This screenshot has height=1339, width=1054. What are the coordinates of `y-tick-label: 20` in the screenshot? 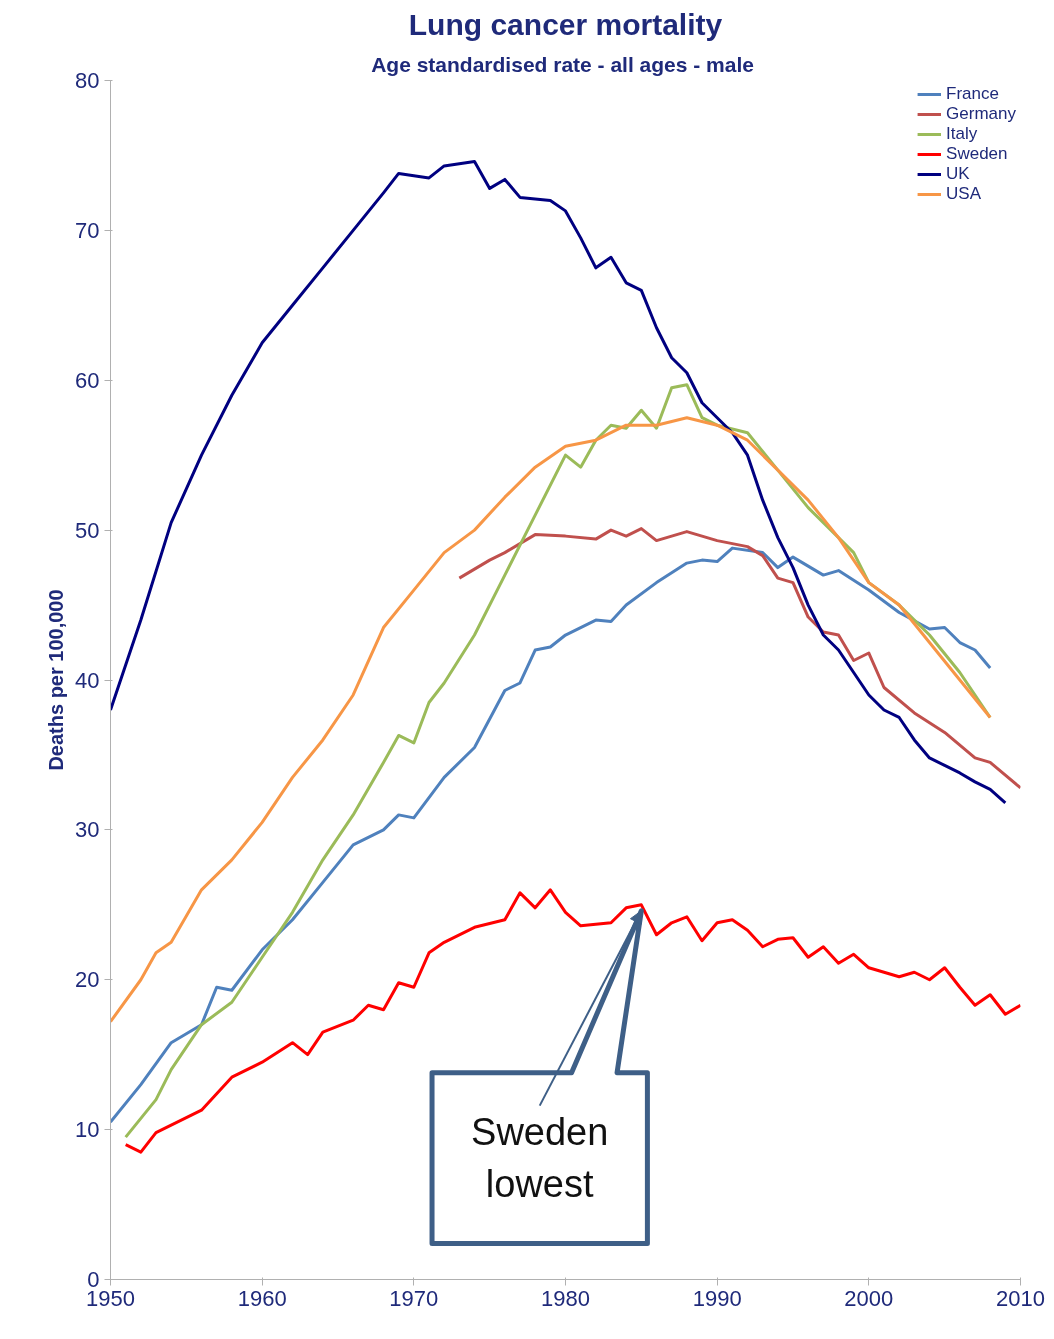 It's located at (87, 980).